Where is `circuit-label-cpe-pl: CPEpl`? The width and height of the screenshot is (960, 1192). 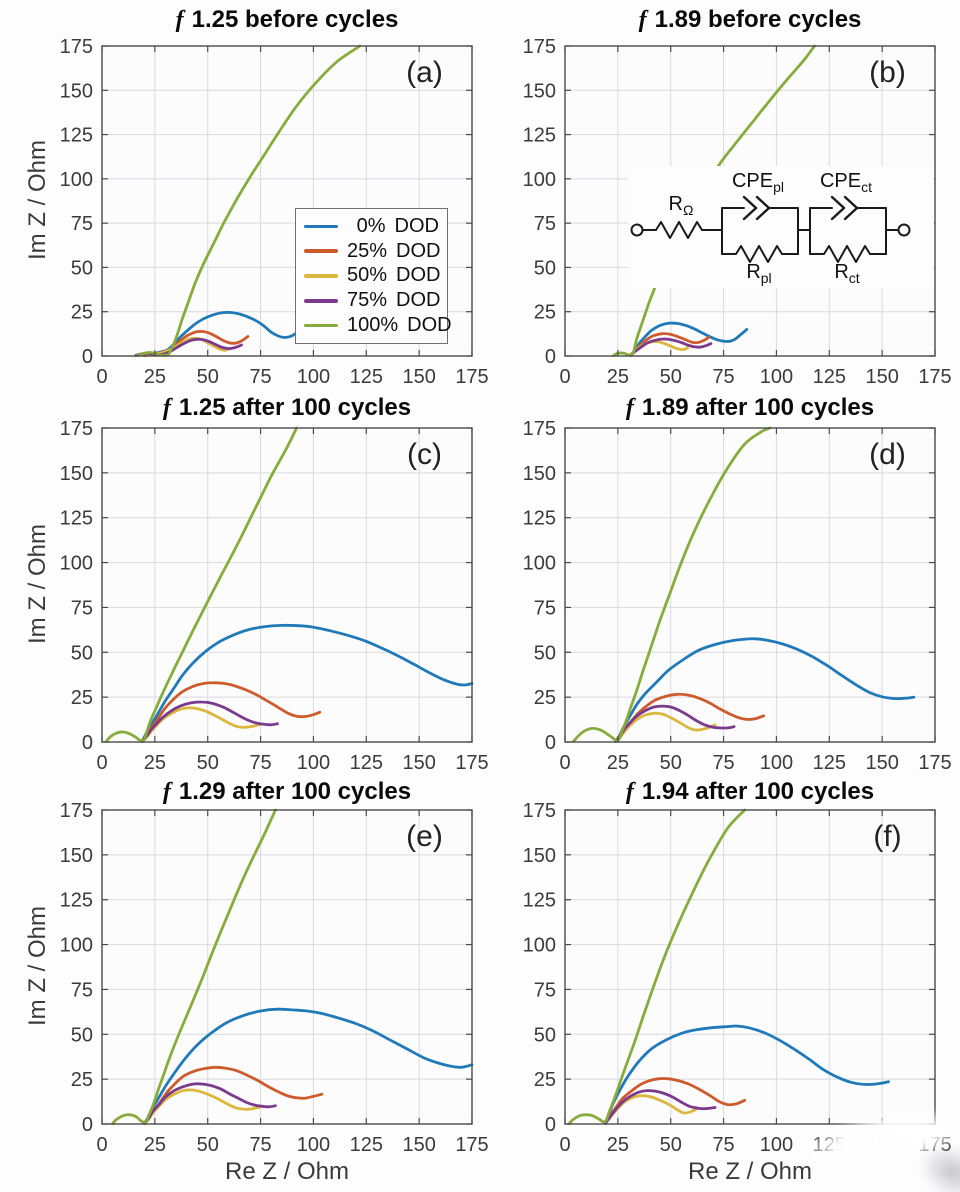
circuit-label-cpe-pl: CPEpl is located at coordinates (758, 182).